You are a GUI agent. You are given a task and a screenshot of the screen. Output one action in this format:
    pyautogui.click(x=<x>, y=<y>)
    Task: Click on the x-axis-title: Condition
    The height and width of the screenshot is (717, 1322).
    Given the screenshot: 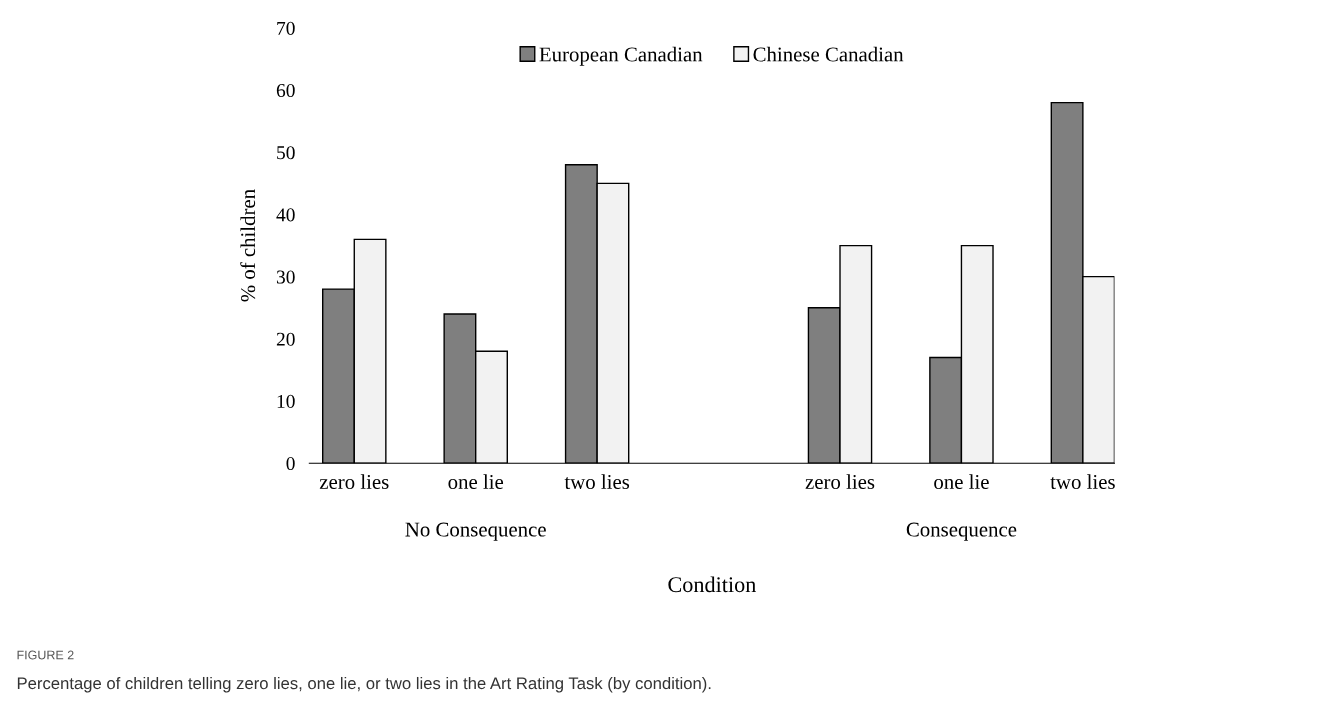 What is the action you would take?
    pyautogui.click(x=712, y=584)
    